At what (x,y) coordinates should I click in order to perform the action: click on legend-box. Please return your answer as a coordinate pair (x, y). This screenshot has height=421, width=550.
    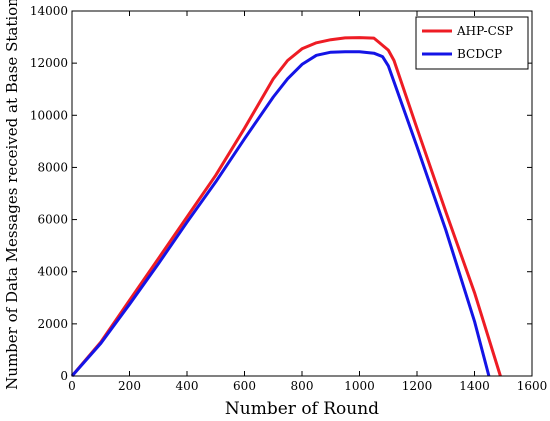
    Looking at the image, I should click on (472, 43).